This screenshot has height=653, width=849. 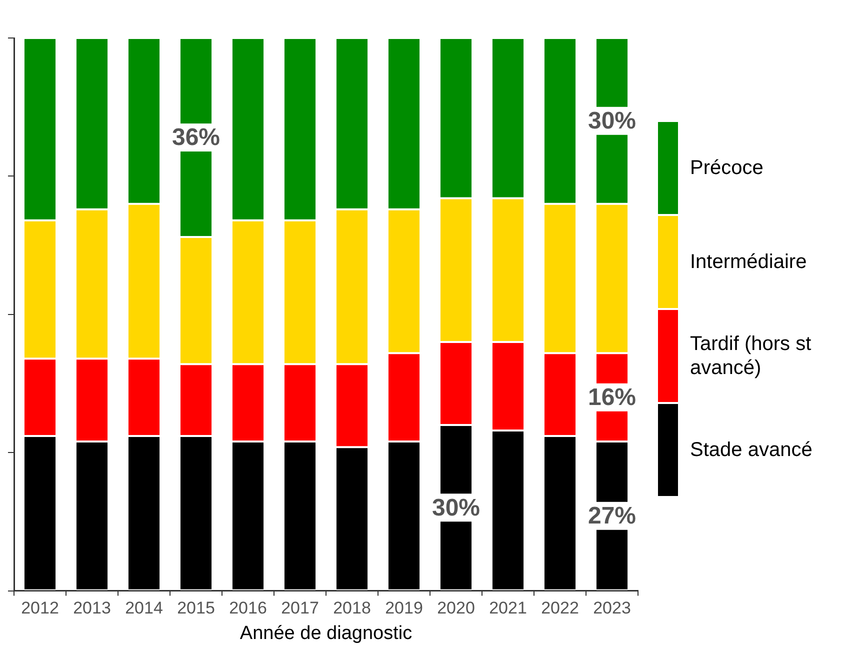 I want to click on text: Stade avancé, so click(x=752, y=450).